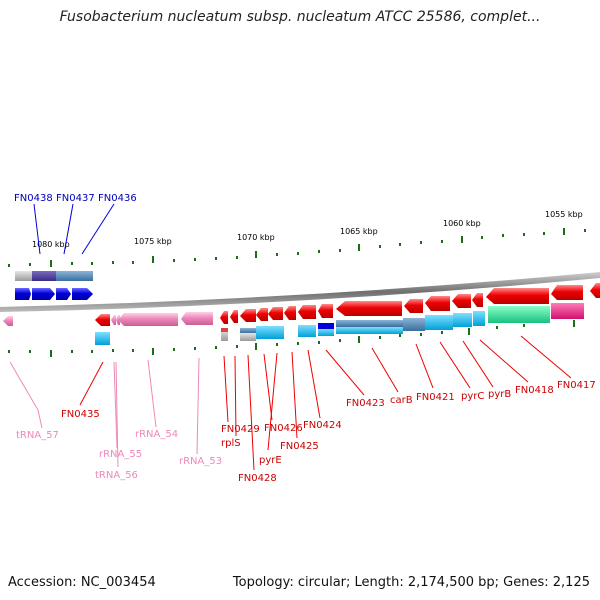  What do you see at coordinates (307, 312) in the screenshot?
I see `gene-fn0424` at bounding box center [307, 312].